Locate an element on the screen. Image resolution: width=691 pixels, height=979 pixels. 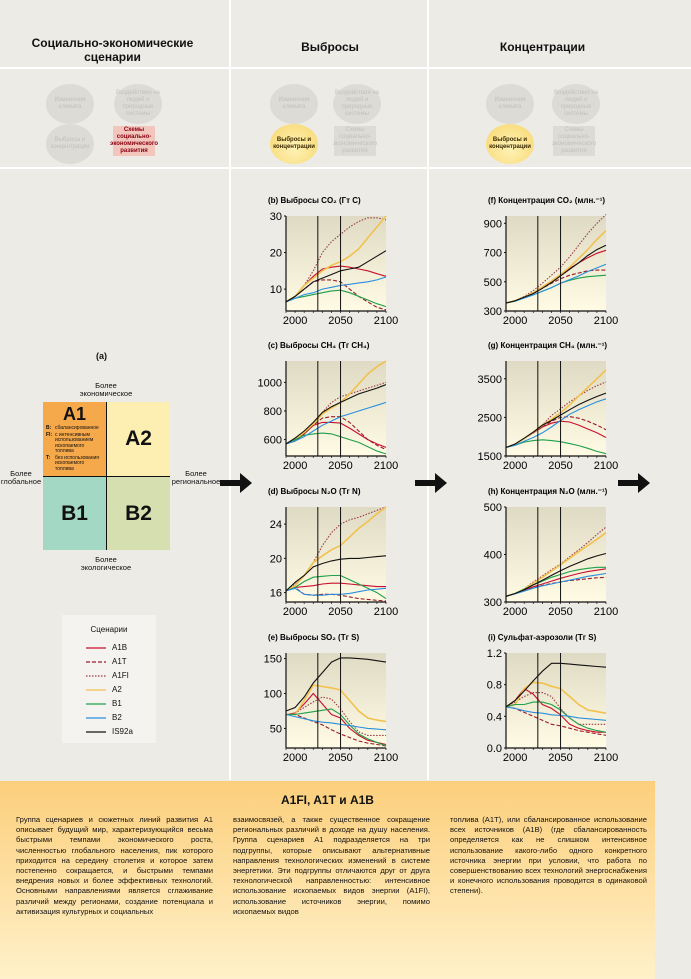
y-tick-label: 3500 is located at coordinates (490, 380).